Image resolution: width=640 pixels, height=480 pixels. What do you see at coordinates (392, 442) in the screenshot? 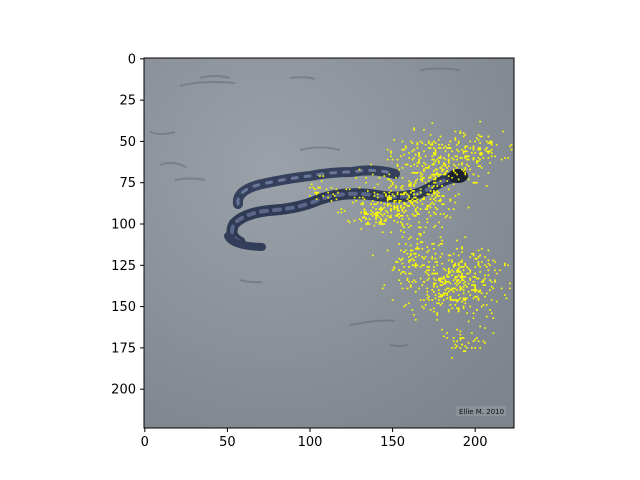
I see `x-tick-label: 150` at bounding box center [392, 442].